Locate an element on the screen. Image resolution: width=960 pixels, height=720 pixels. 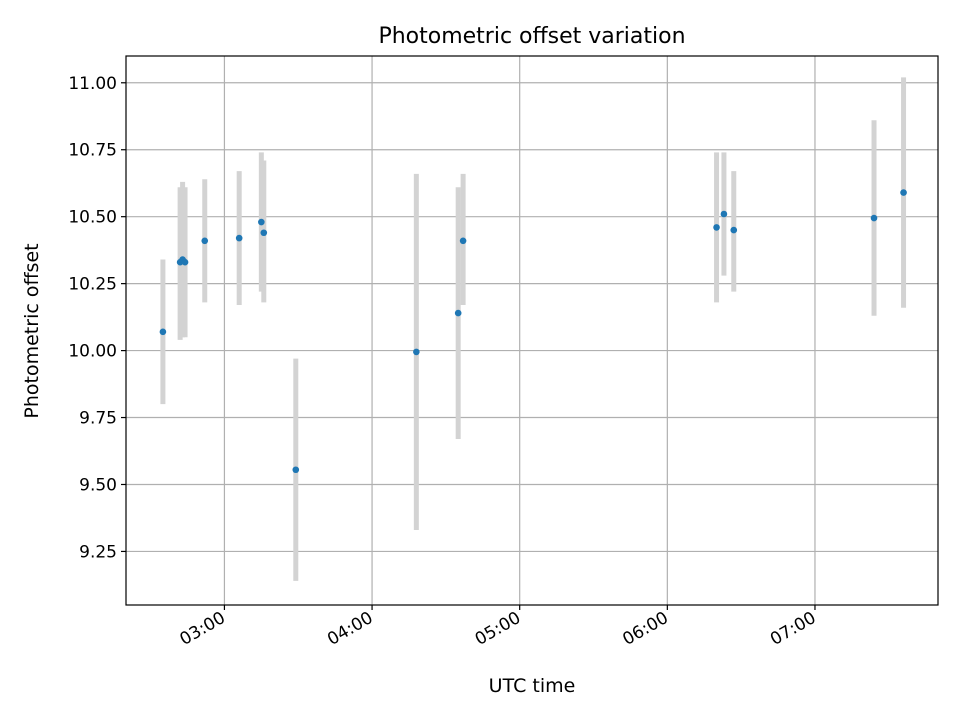
y-tick-label: 10.00 is located at coordinates (92, 352).